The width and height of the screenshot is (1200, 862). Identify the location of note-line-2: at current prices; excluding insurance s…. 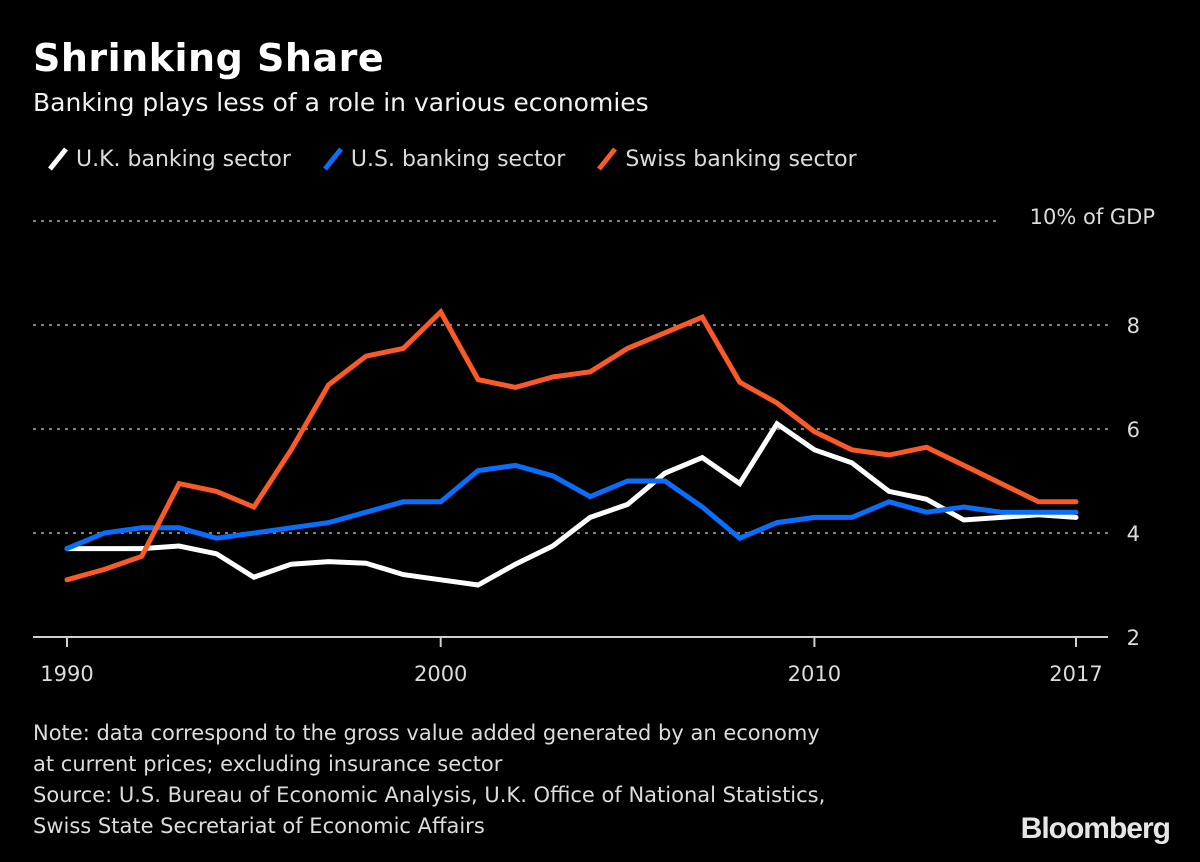
(268, 764).